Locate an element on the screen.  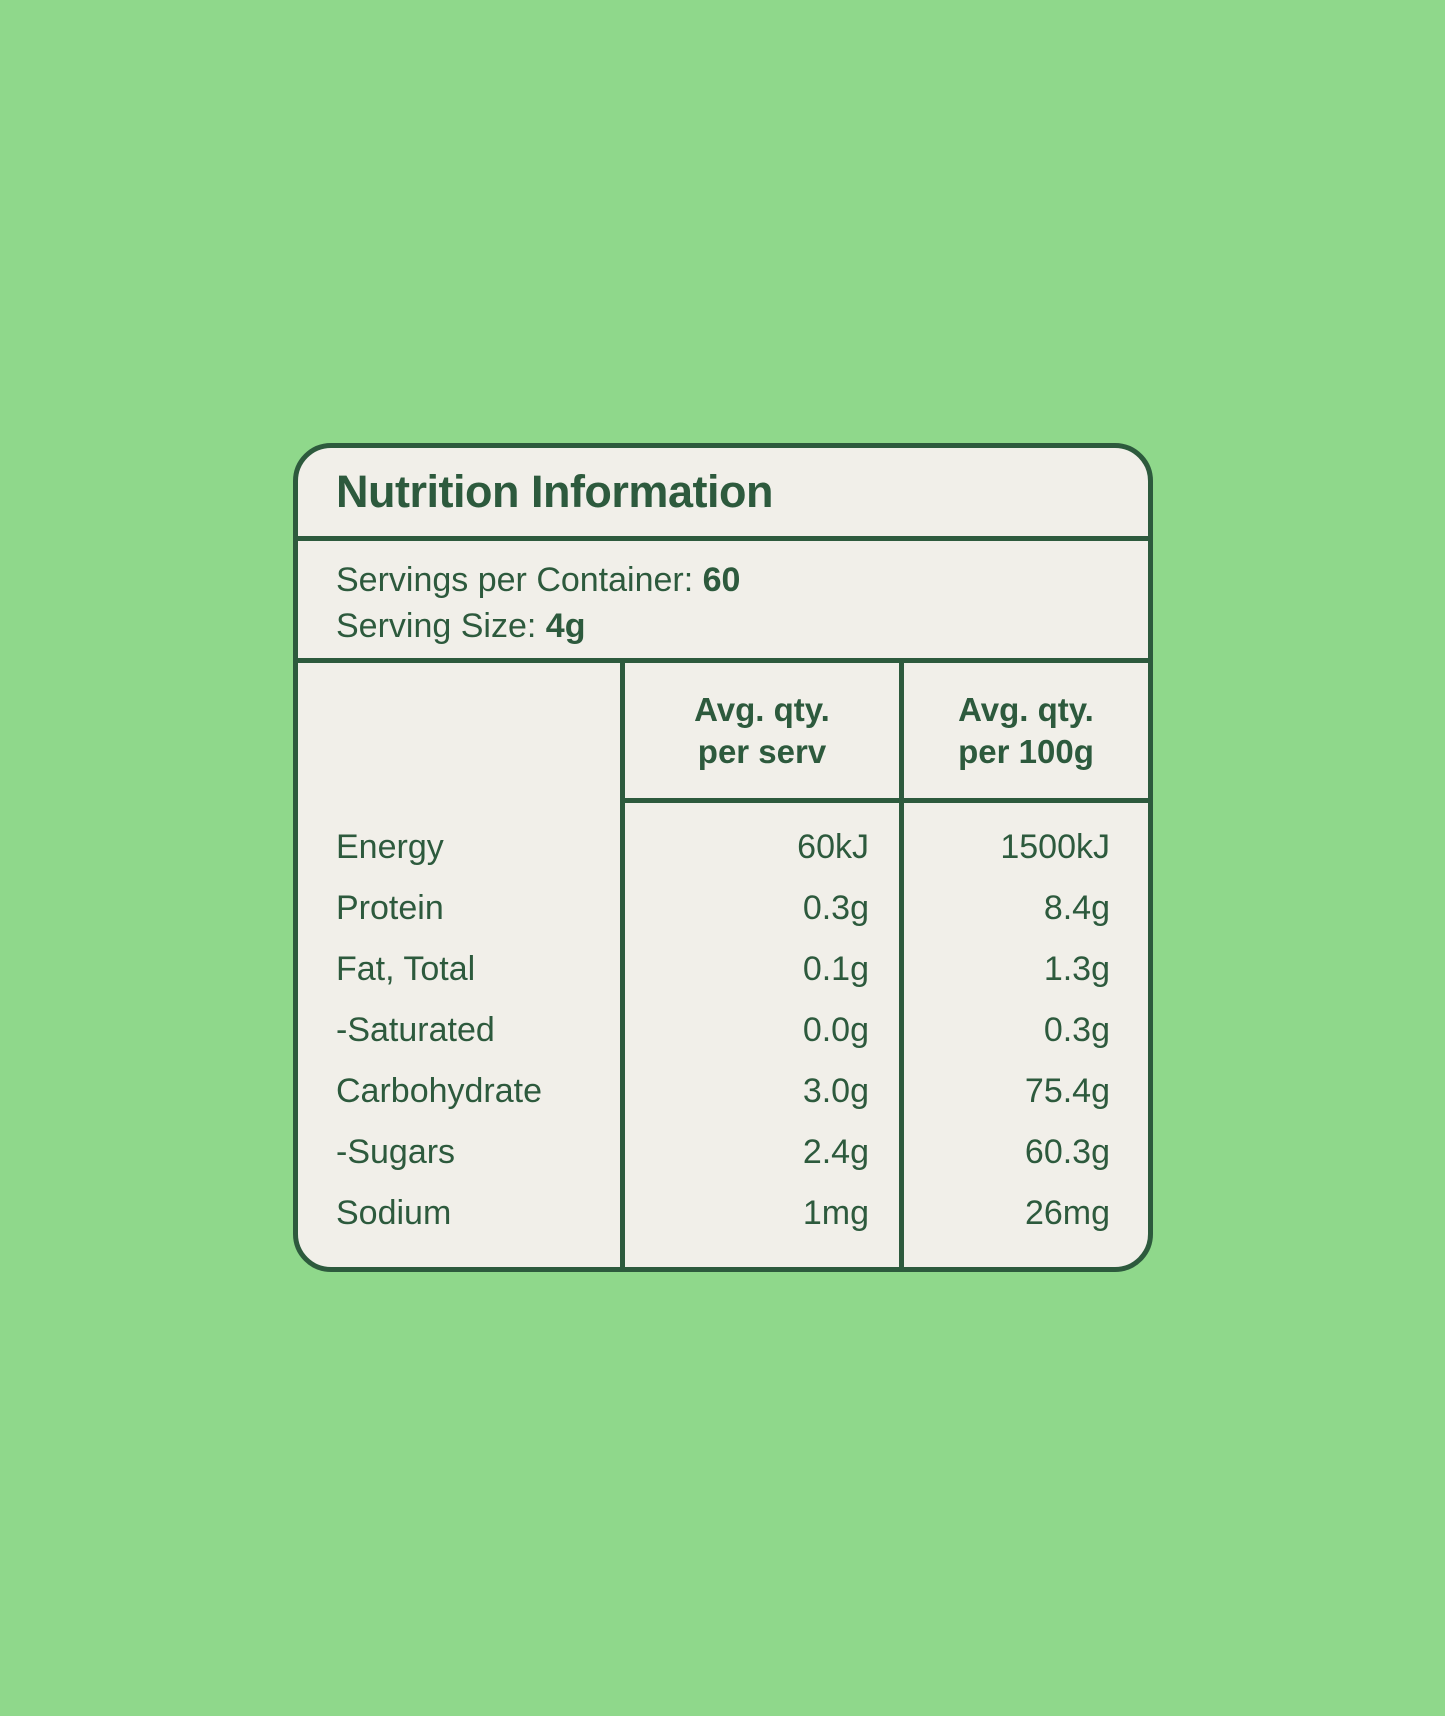
per-serv-value: 0.1g is located at coordinates (835, 969).